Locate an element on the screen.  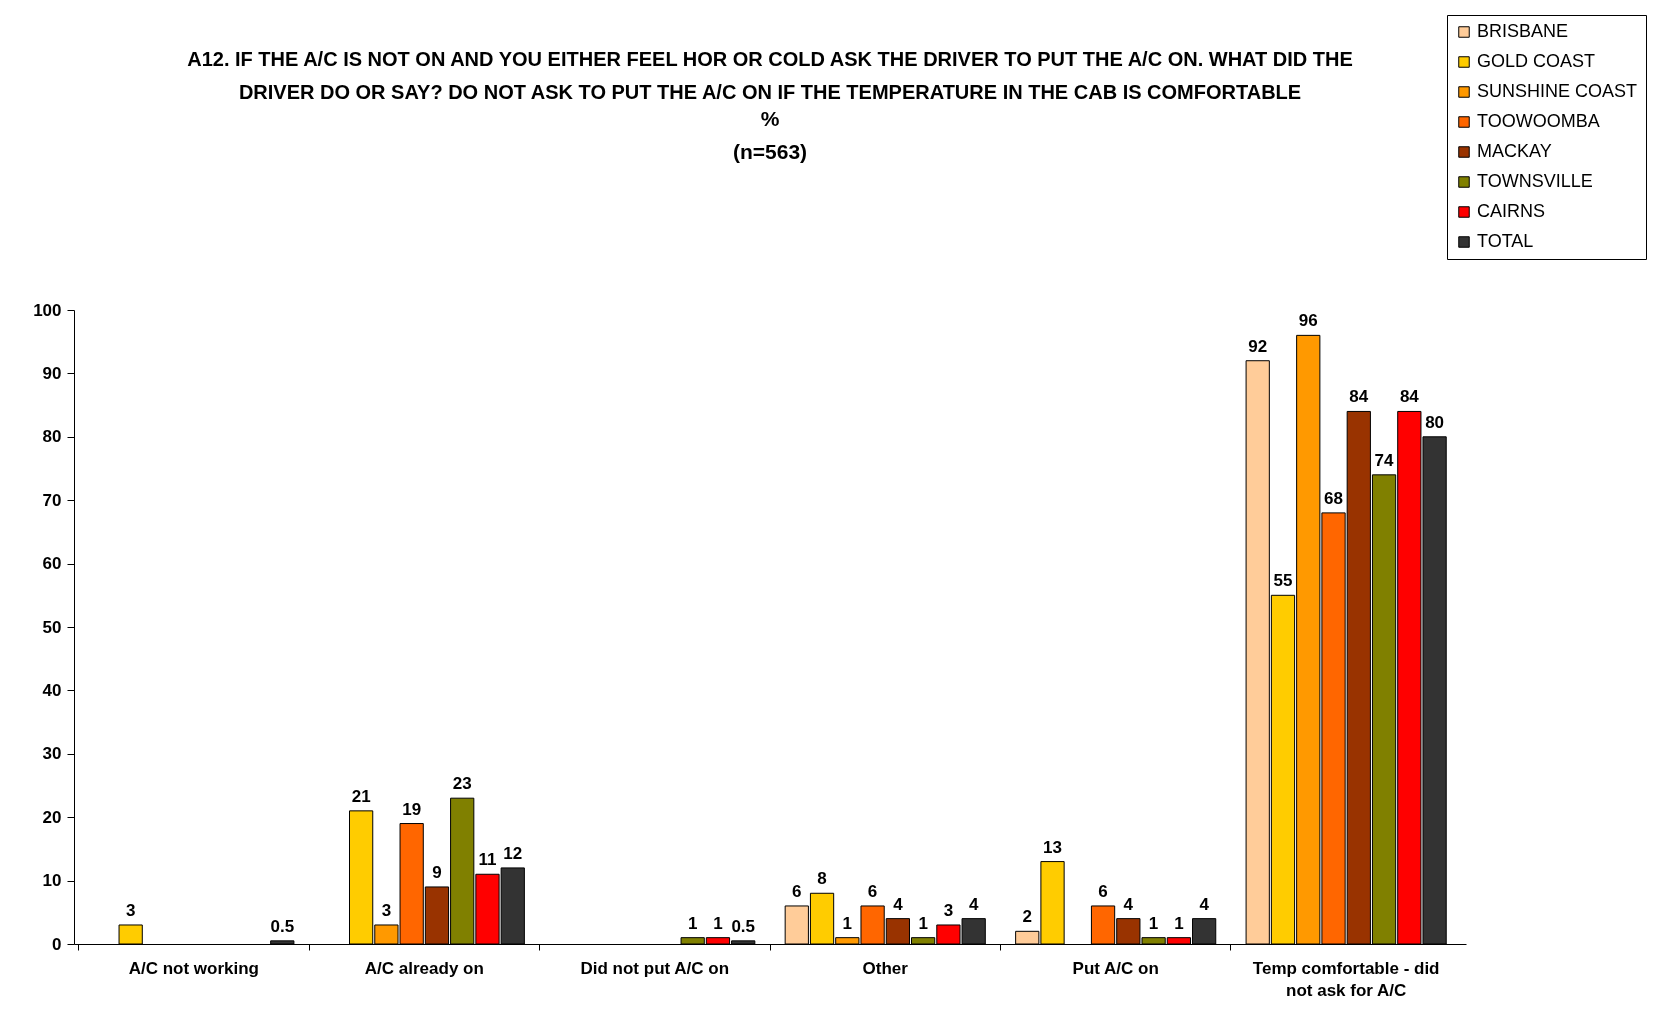
x-tick-label: A/C already on is located at coordinates (424, 968).